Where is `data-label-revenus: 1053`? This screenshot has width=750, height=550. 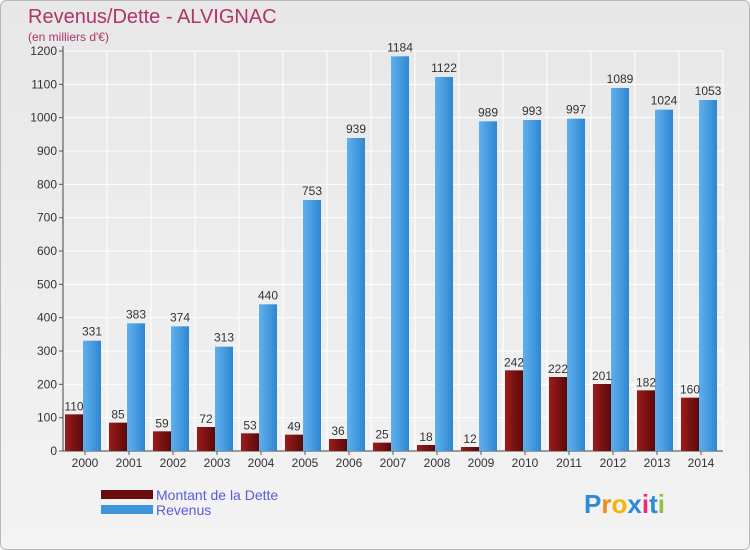
data-label-revenus: 1053 is located at coordinates (708, 91).